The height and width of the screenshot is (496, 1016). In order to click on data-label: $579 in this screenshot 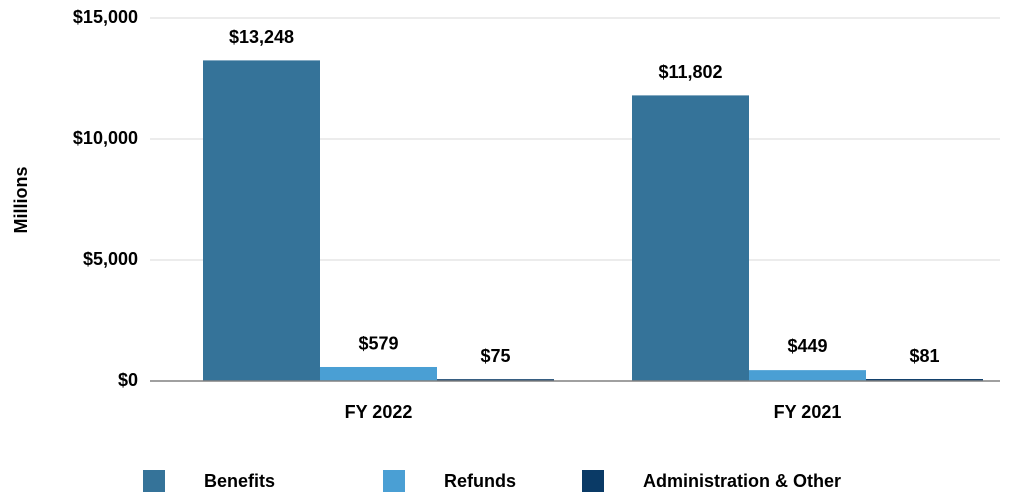, I will do `click(378, 344)`.